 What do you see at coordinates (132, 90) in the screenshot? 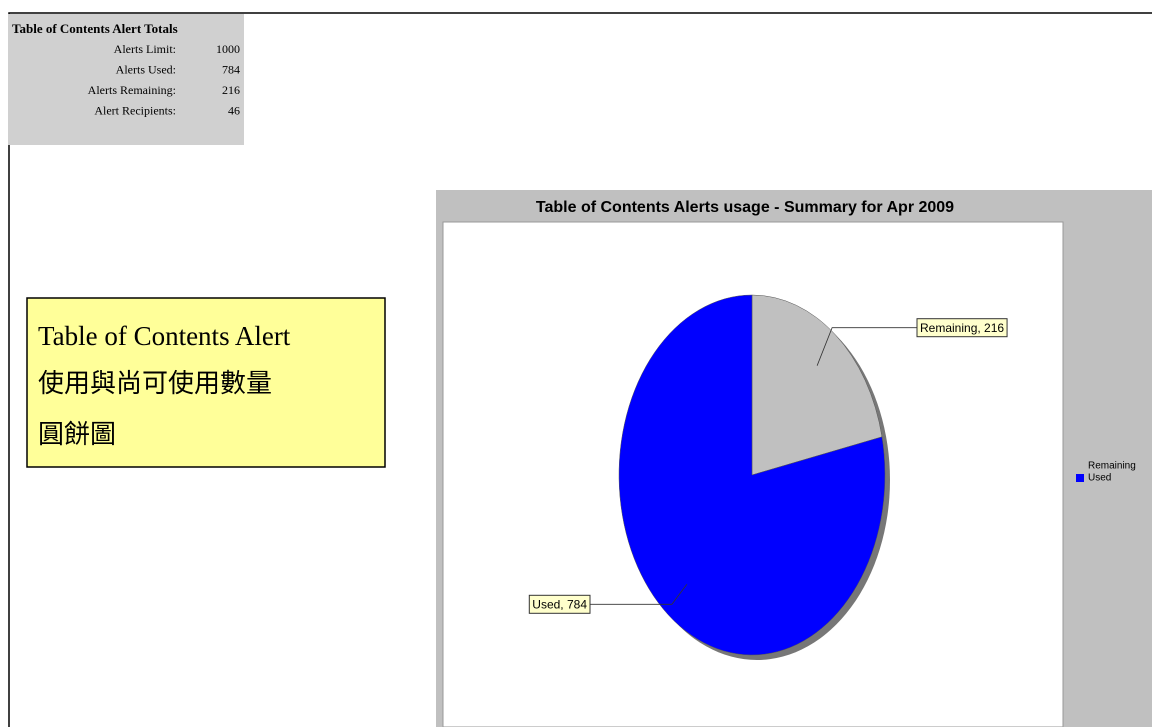
I see `row-label: Alerts Remaining:` at bounding box center [132, 90].